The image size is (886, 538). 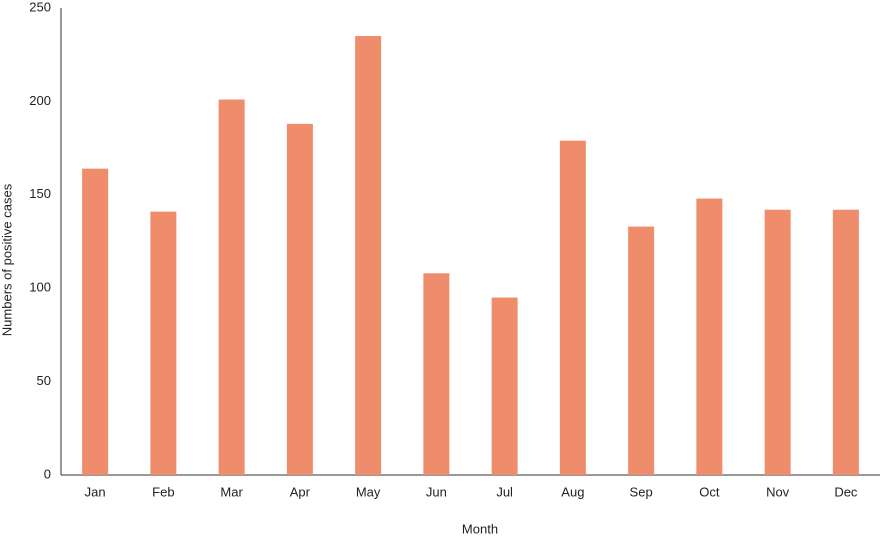 I want to click on y-tick-label: 0, so click(x=47, y=473).